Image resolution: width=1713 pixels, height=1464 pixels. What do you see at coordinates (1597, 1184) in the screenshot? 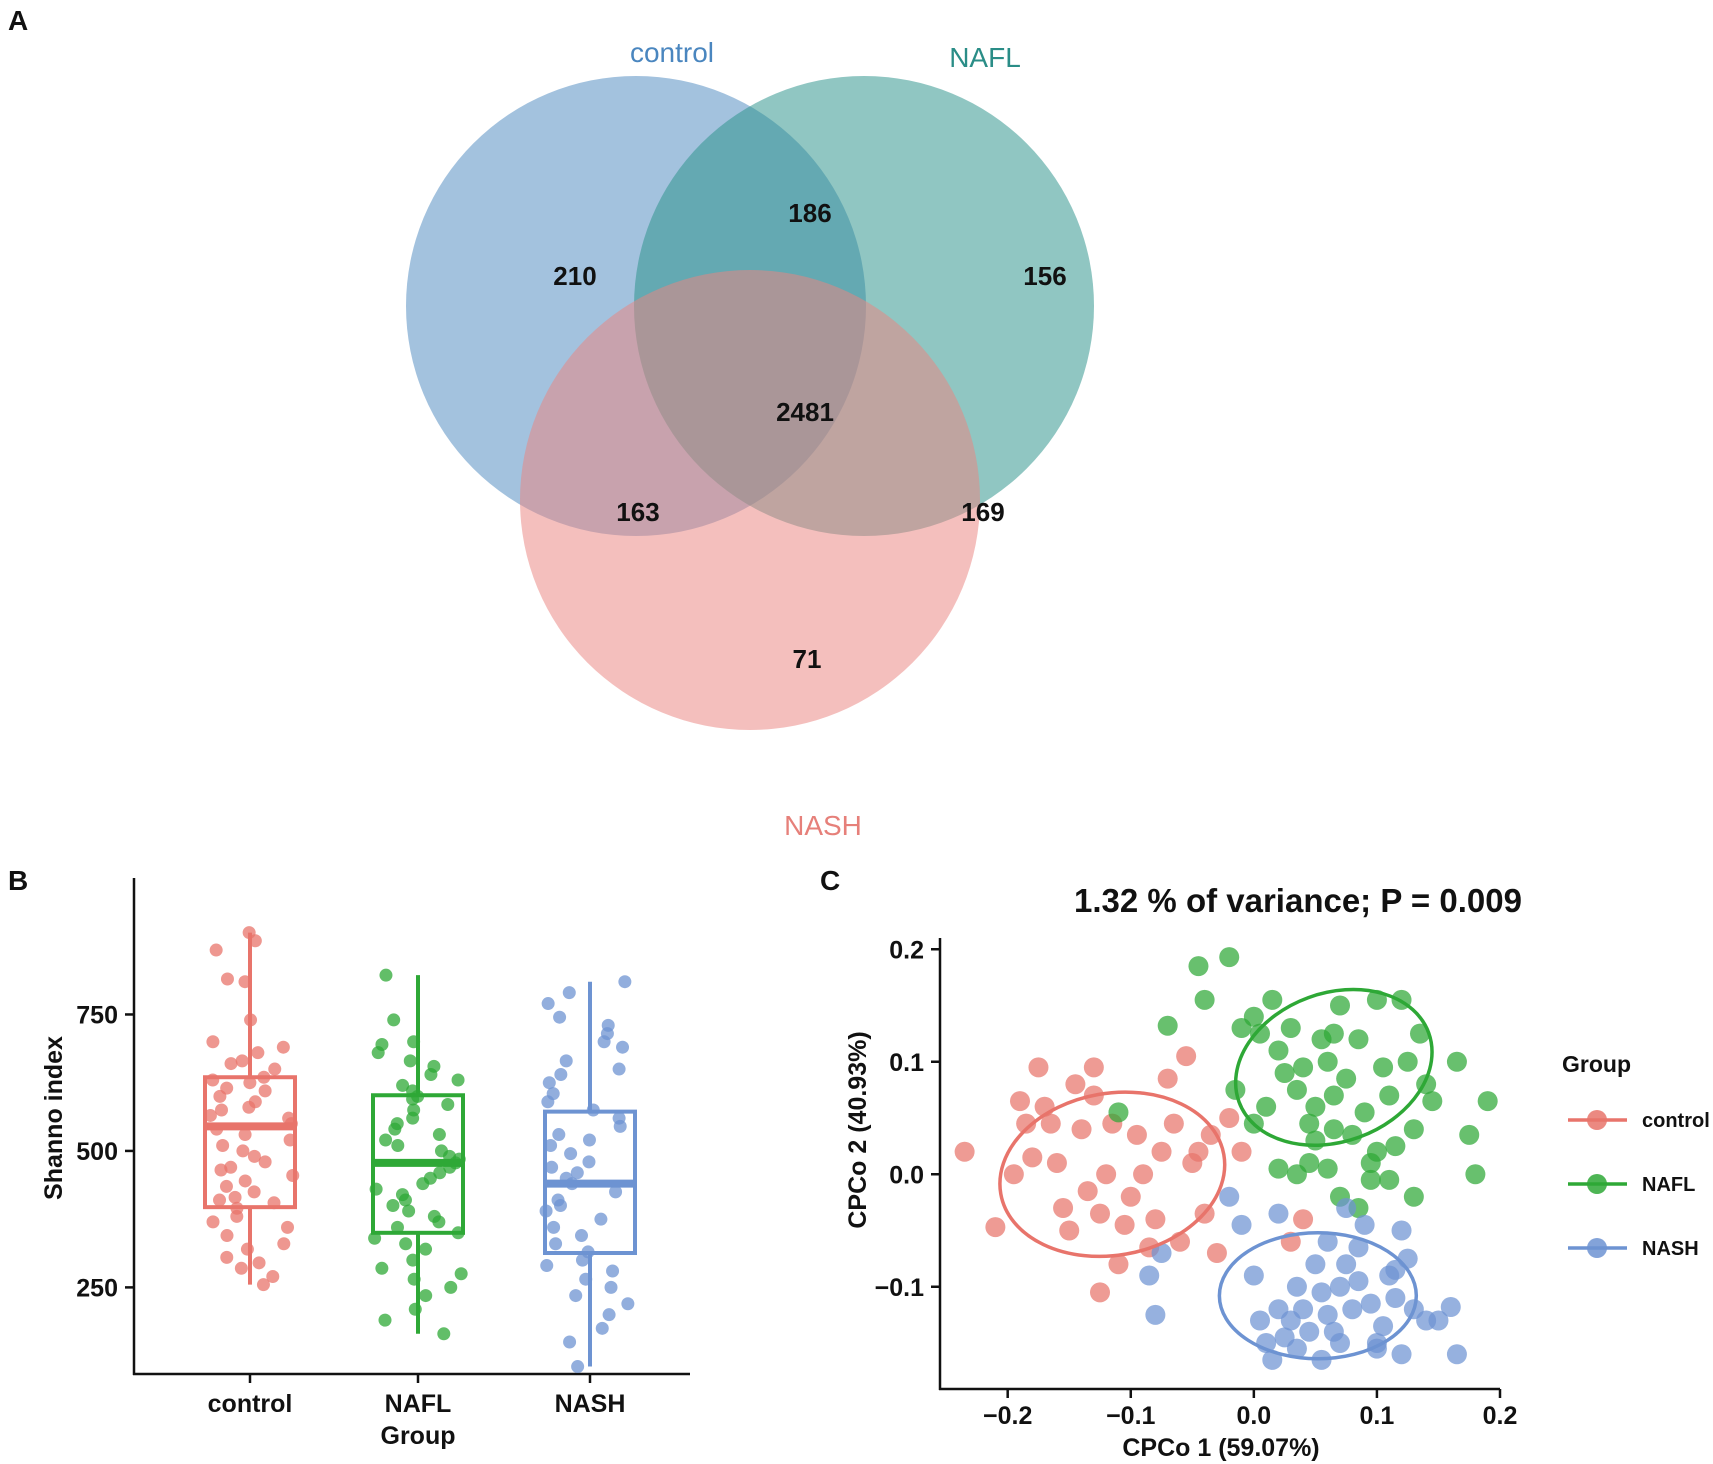
I see `legend-marker-nafl` at bounding box center [1597, 1184].